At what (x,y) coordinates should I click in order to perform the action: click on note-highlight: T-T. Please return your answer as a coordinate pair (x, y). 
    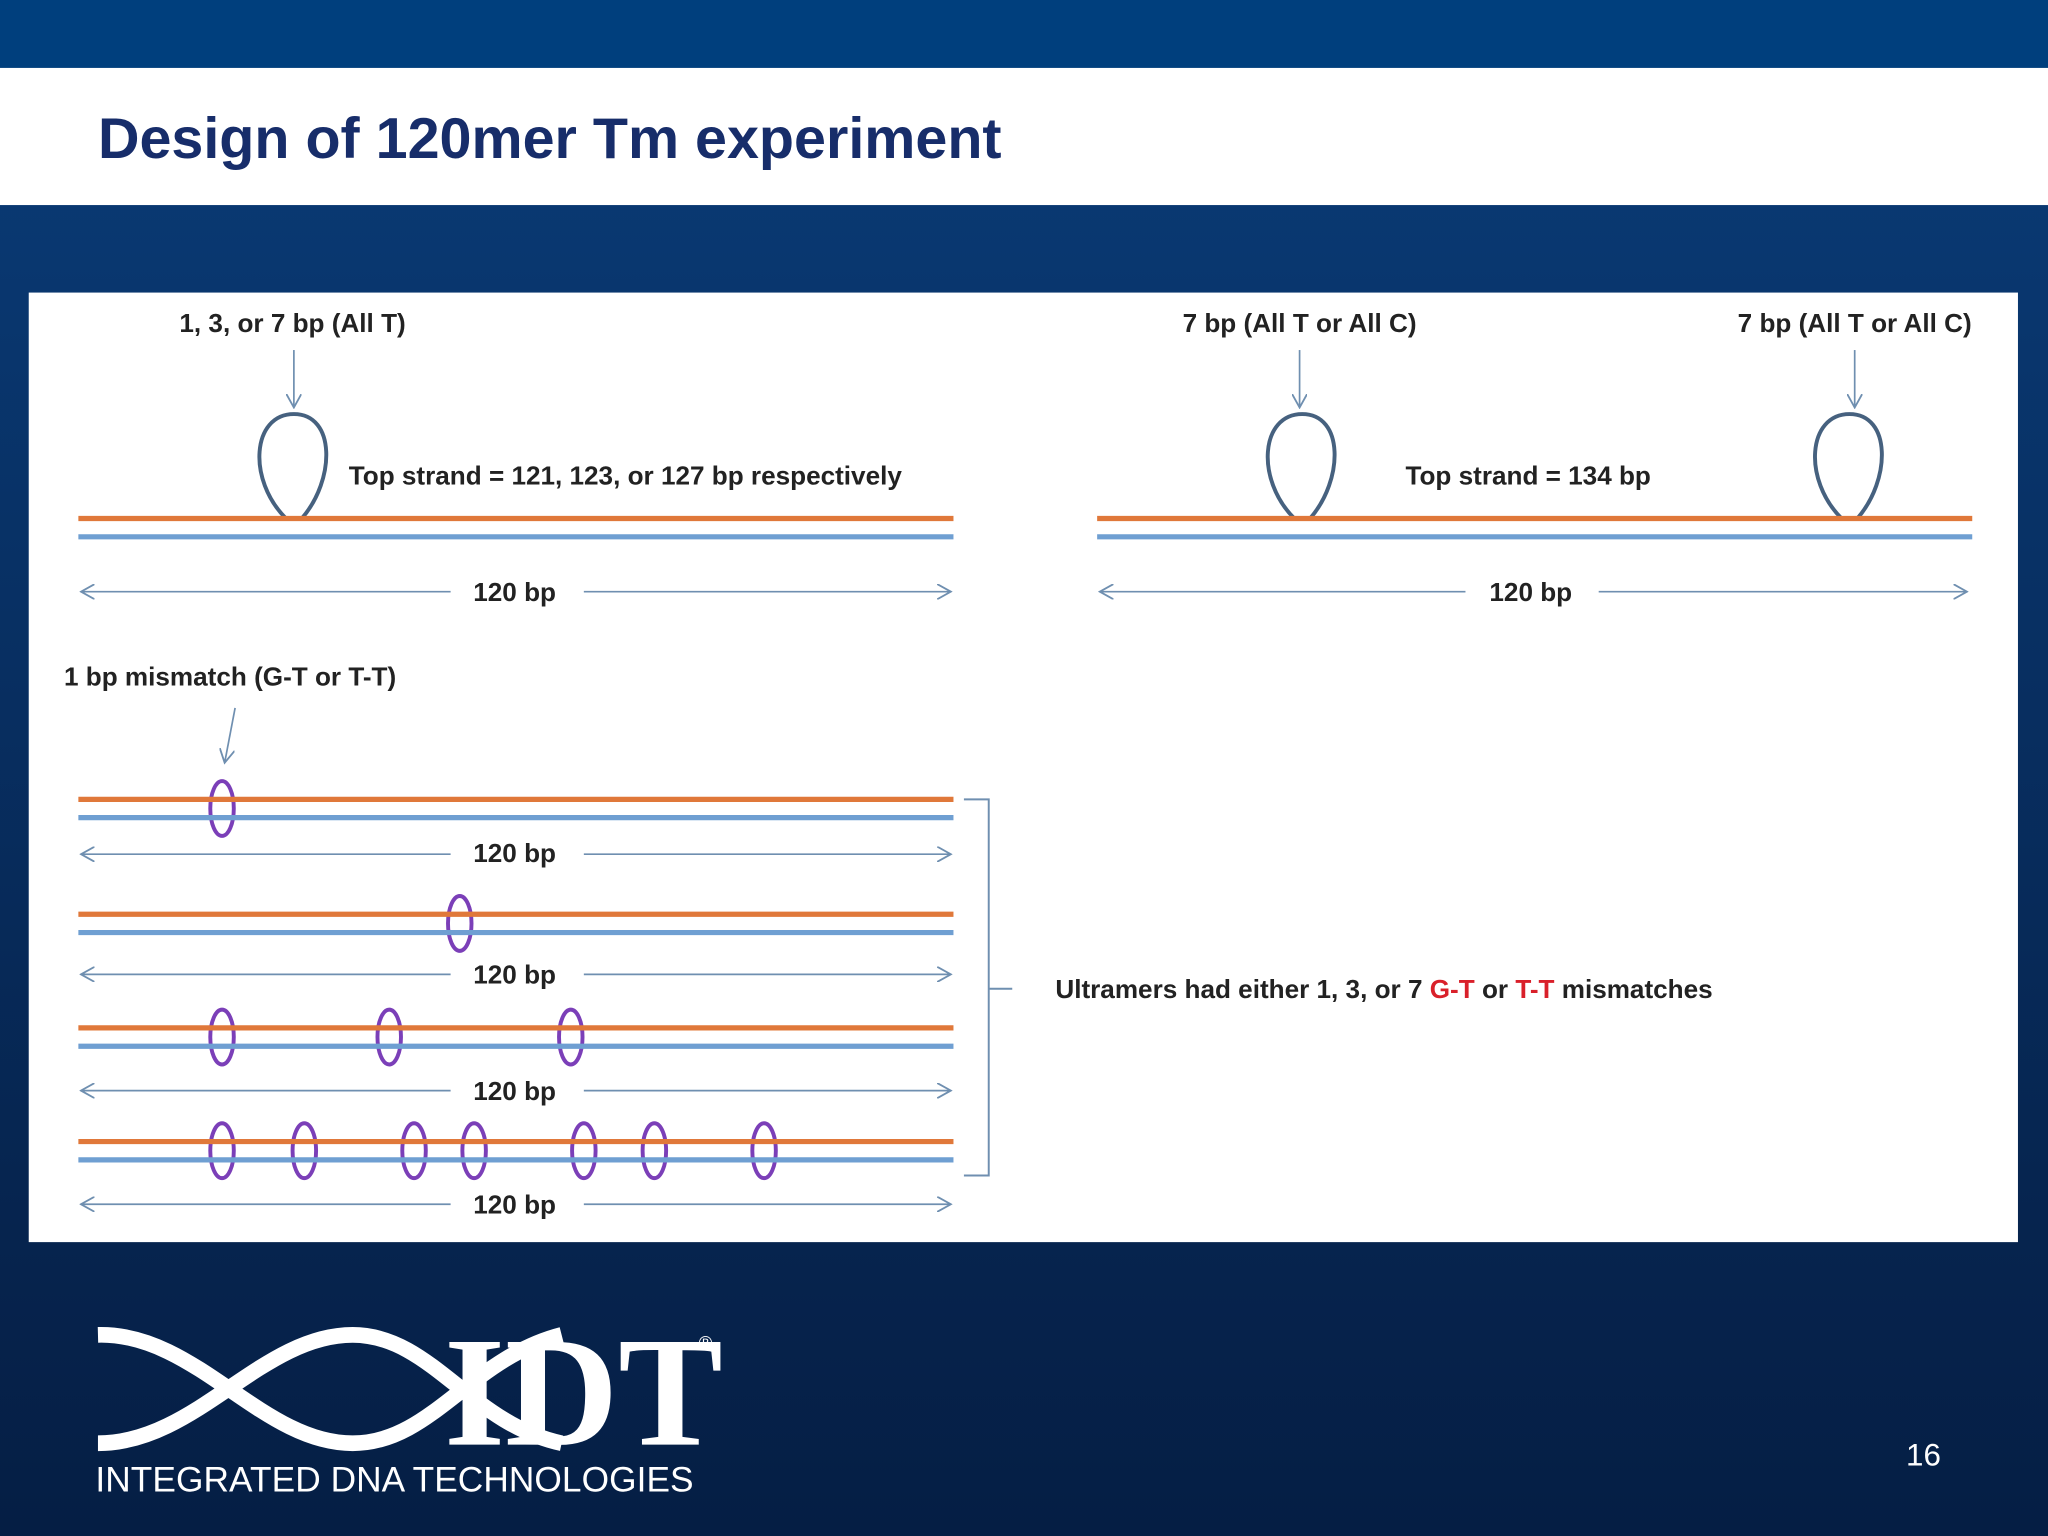
    Looking at the image, I should click on (1534, 989).